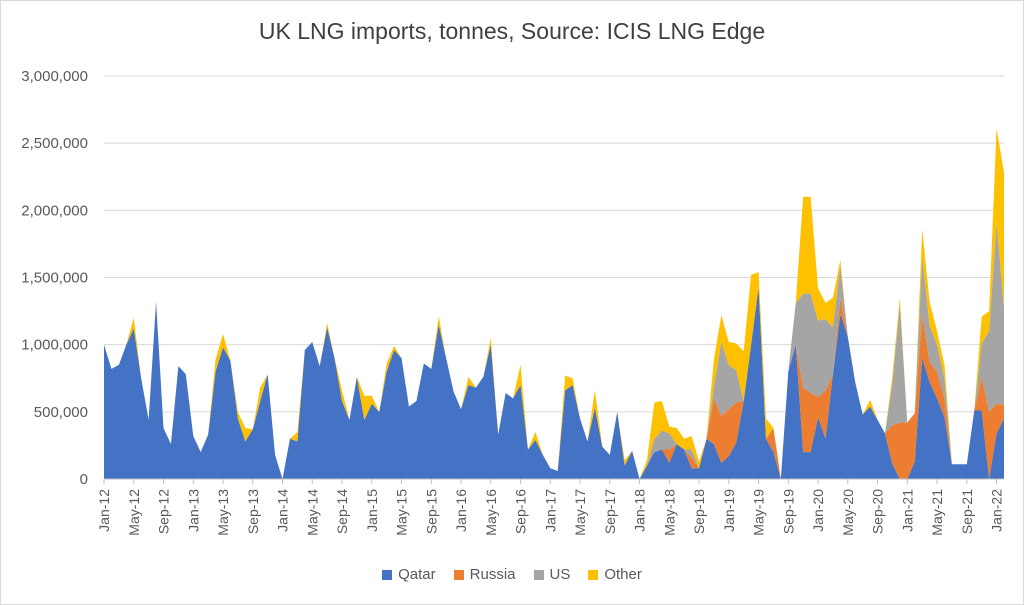 The image size is (1024, 605). What do you see at coordinates (538, 574) in the screenshot?
I see `legend-swatch-us` at bounding box center [538, 574].